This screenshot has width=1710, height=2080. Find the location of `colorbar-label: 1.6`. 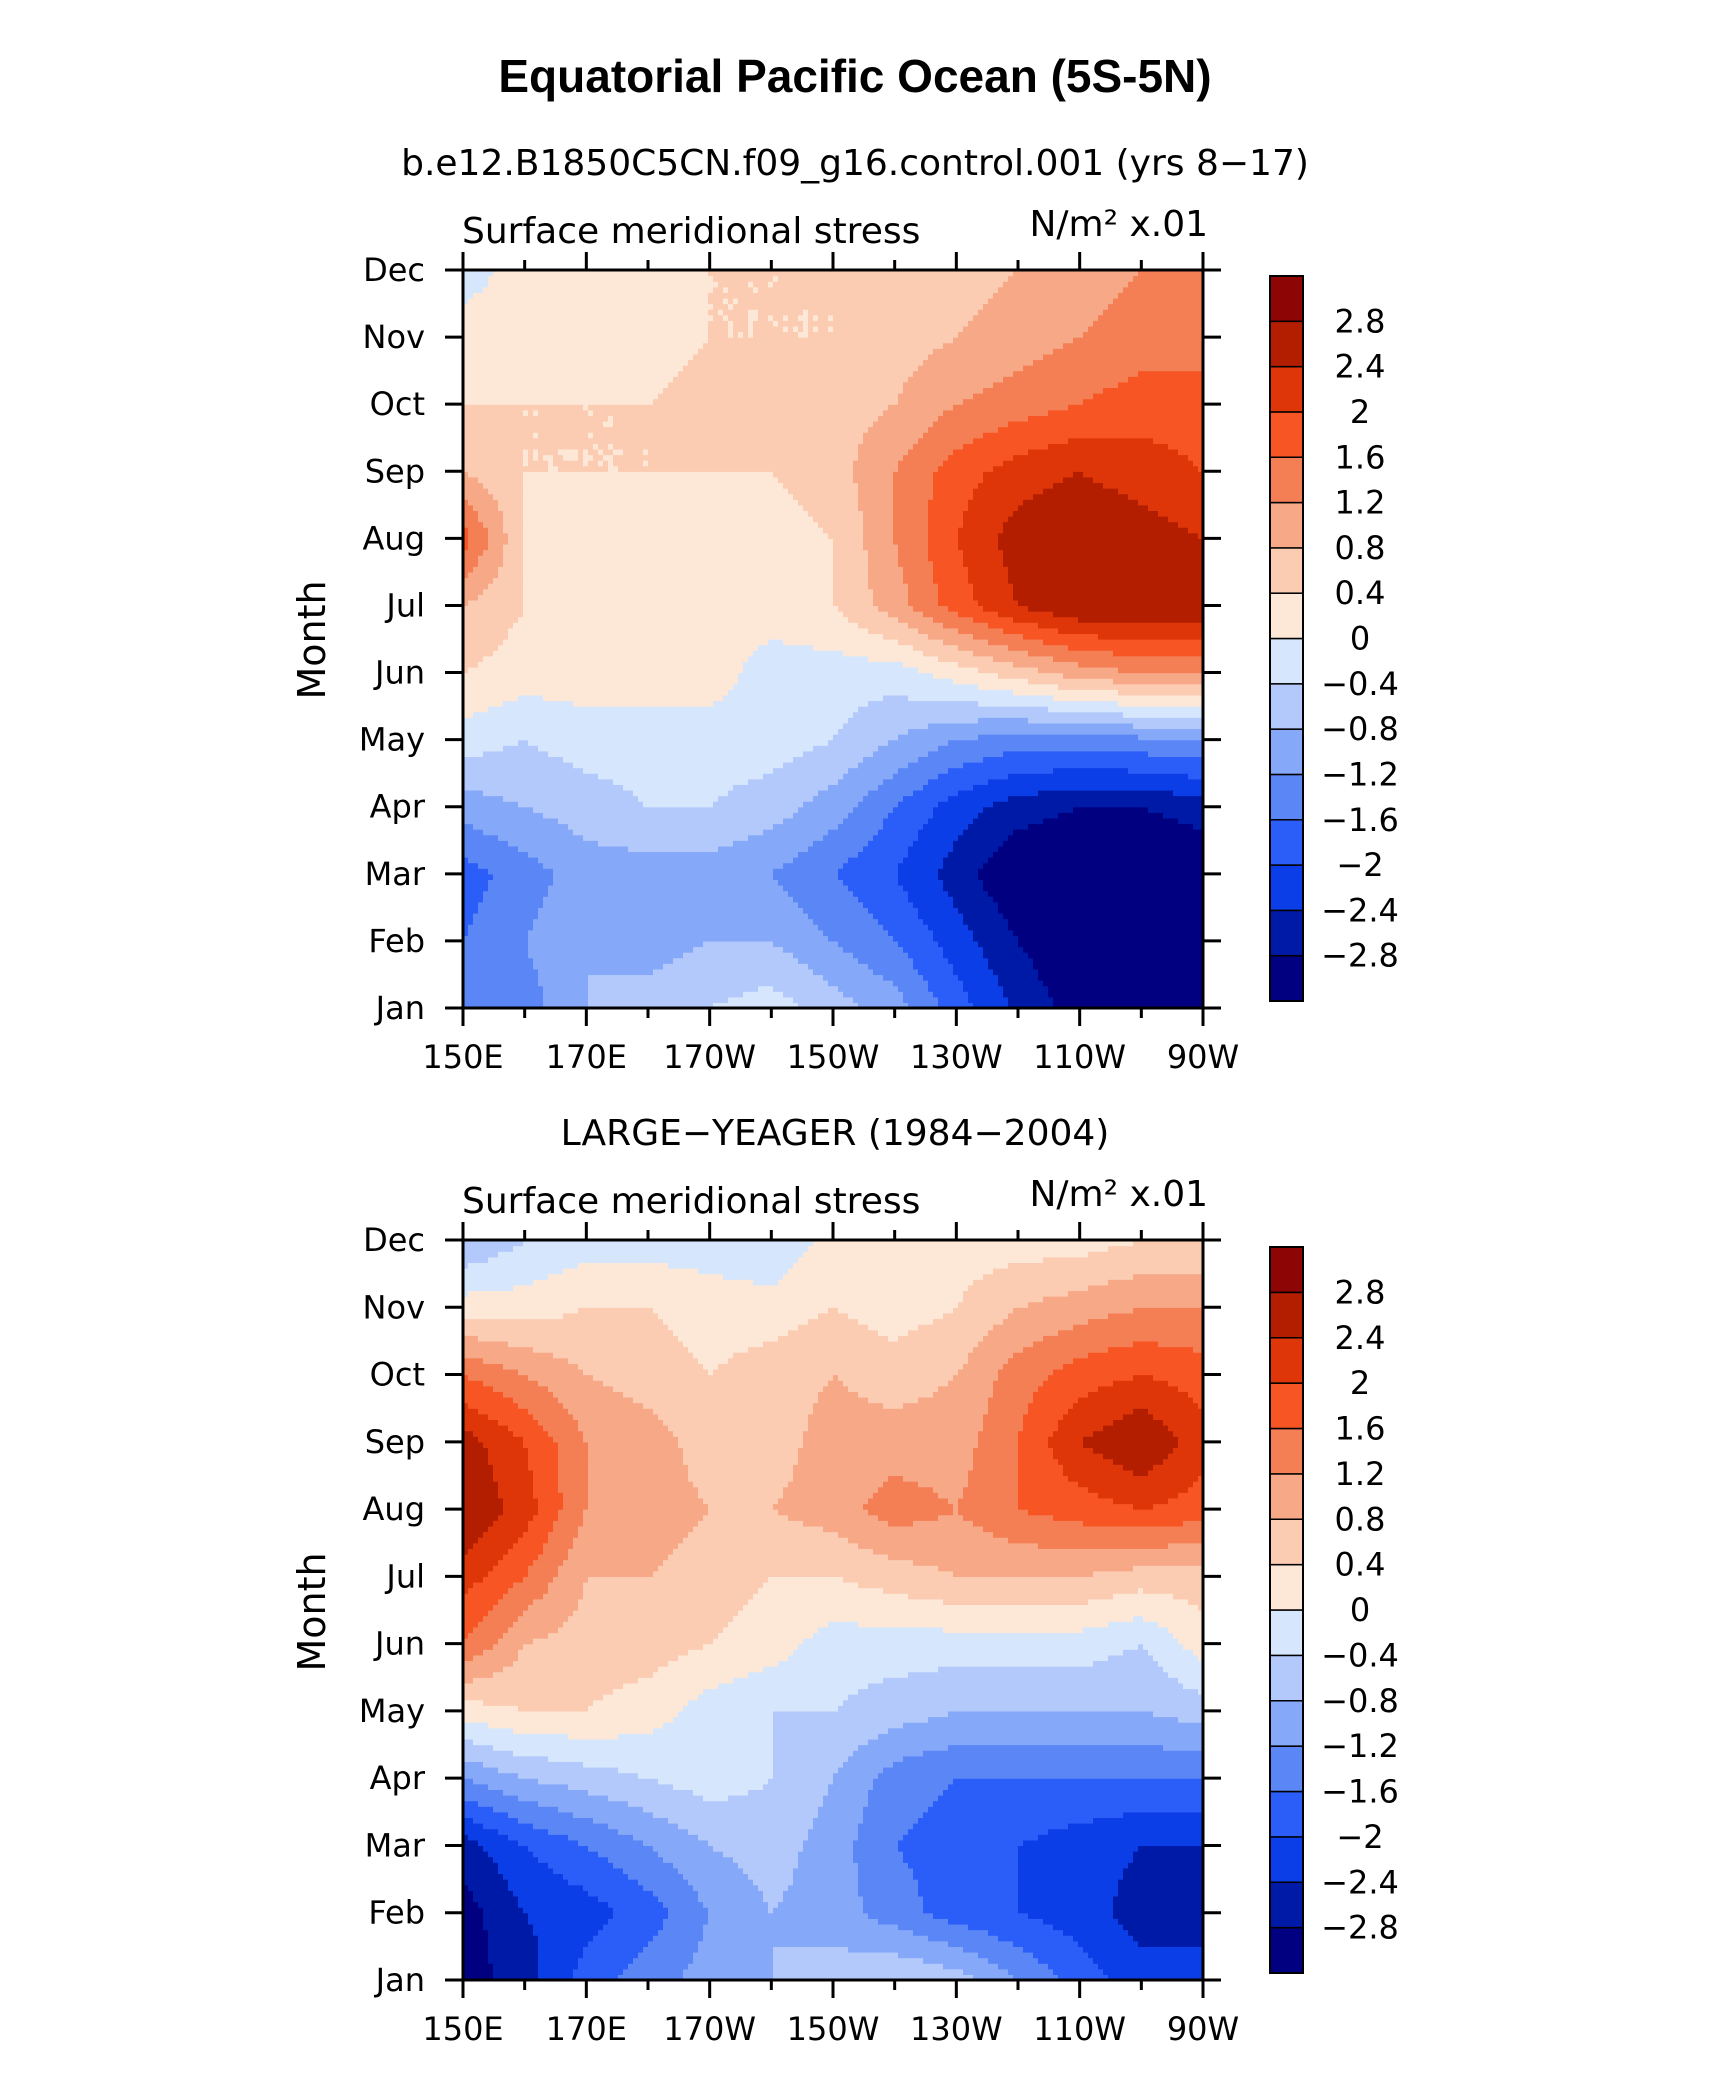

colorbar-label: 1.6 is located at coordinates (1360, 1429).